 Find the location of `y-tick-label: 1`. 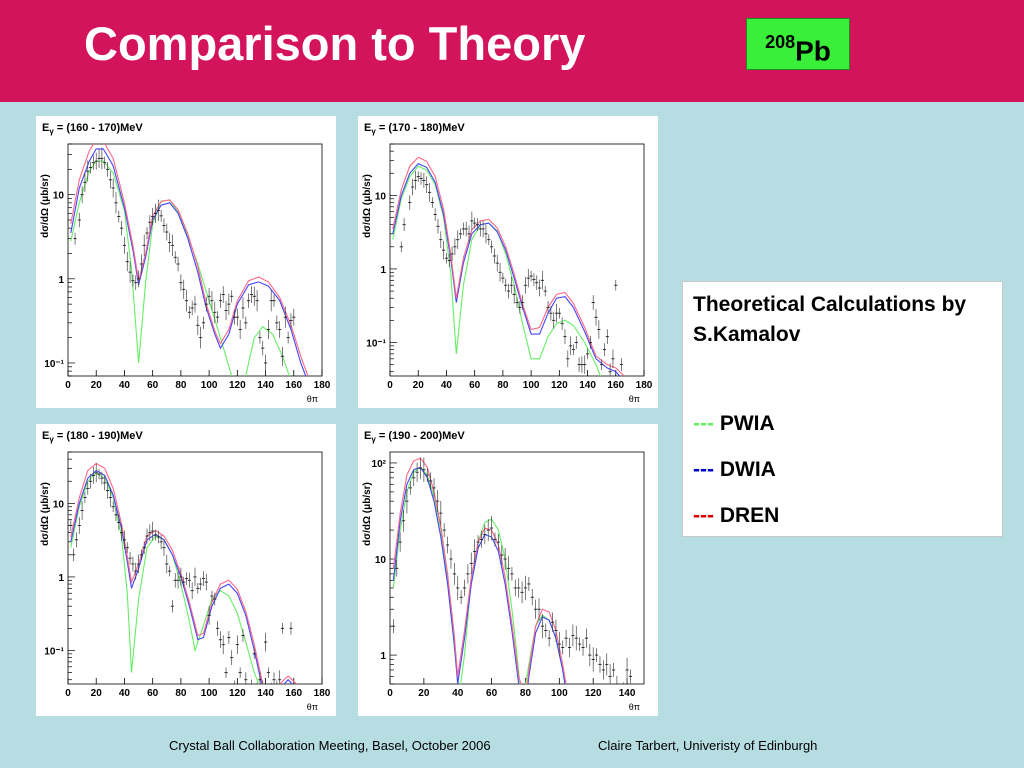

y-tick-label: 1 is located at coordinates (383, 656).